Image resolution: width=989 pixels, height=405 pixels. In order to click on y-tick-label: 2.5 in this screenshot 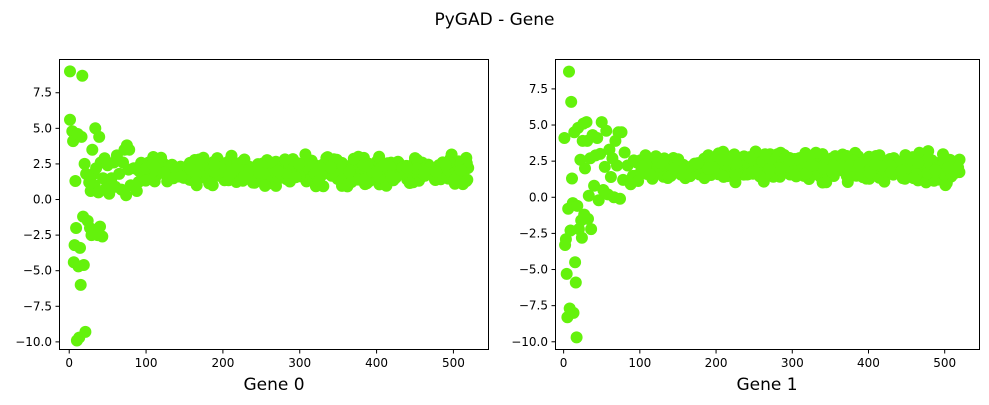, I will do `click(42, 164)`.